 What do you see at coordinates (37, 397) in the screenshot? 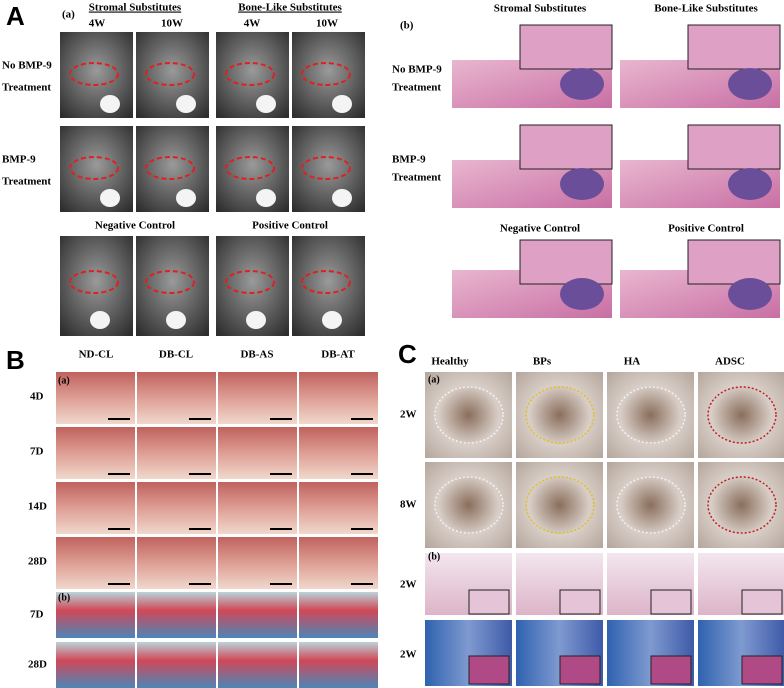
I see `row-label: 4D` at bounding box center [37, 397].